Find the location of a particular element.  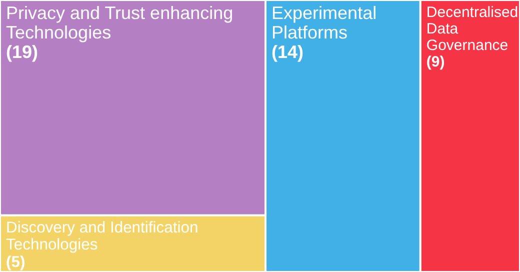

data-label: (5) is located at coordinates (16, 262).